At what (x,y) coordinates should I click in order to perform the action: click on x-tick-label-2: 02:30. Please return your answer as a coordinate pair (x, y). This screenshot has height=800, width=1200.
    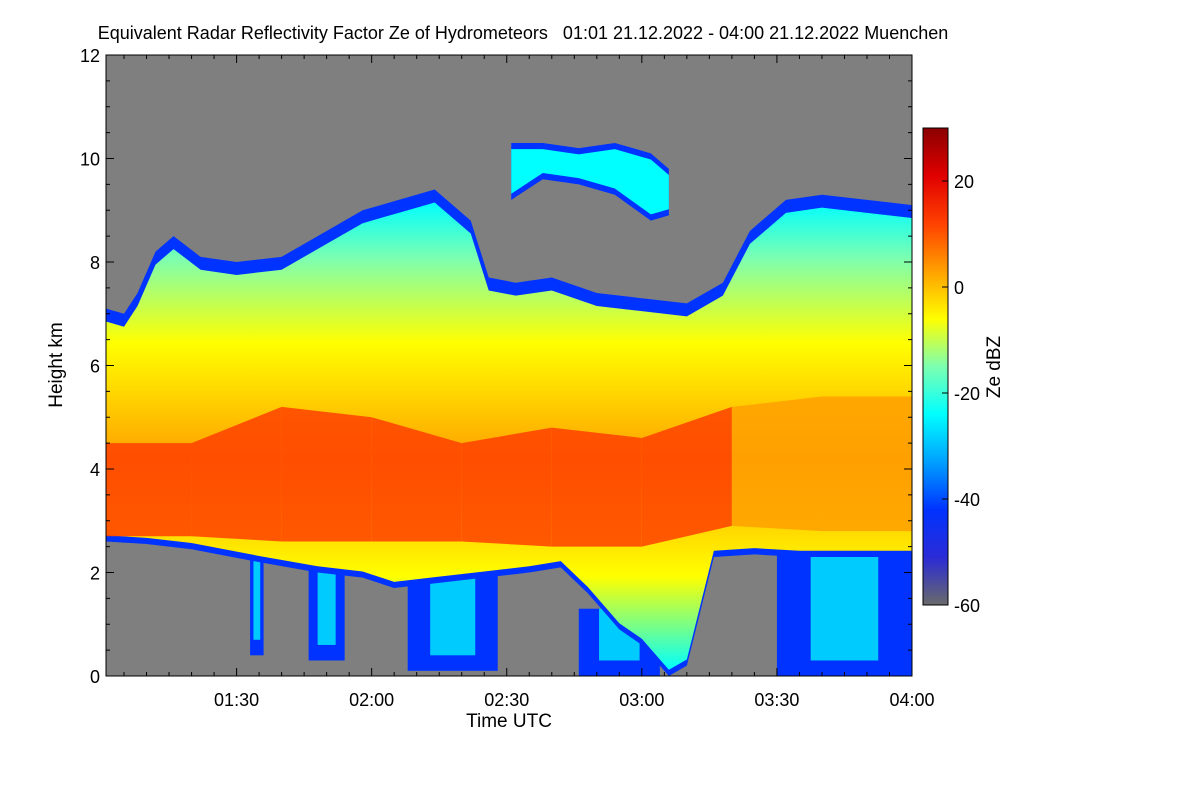
    Looking at the image, I should click on (506, 700).